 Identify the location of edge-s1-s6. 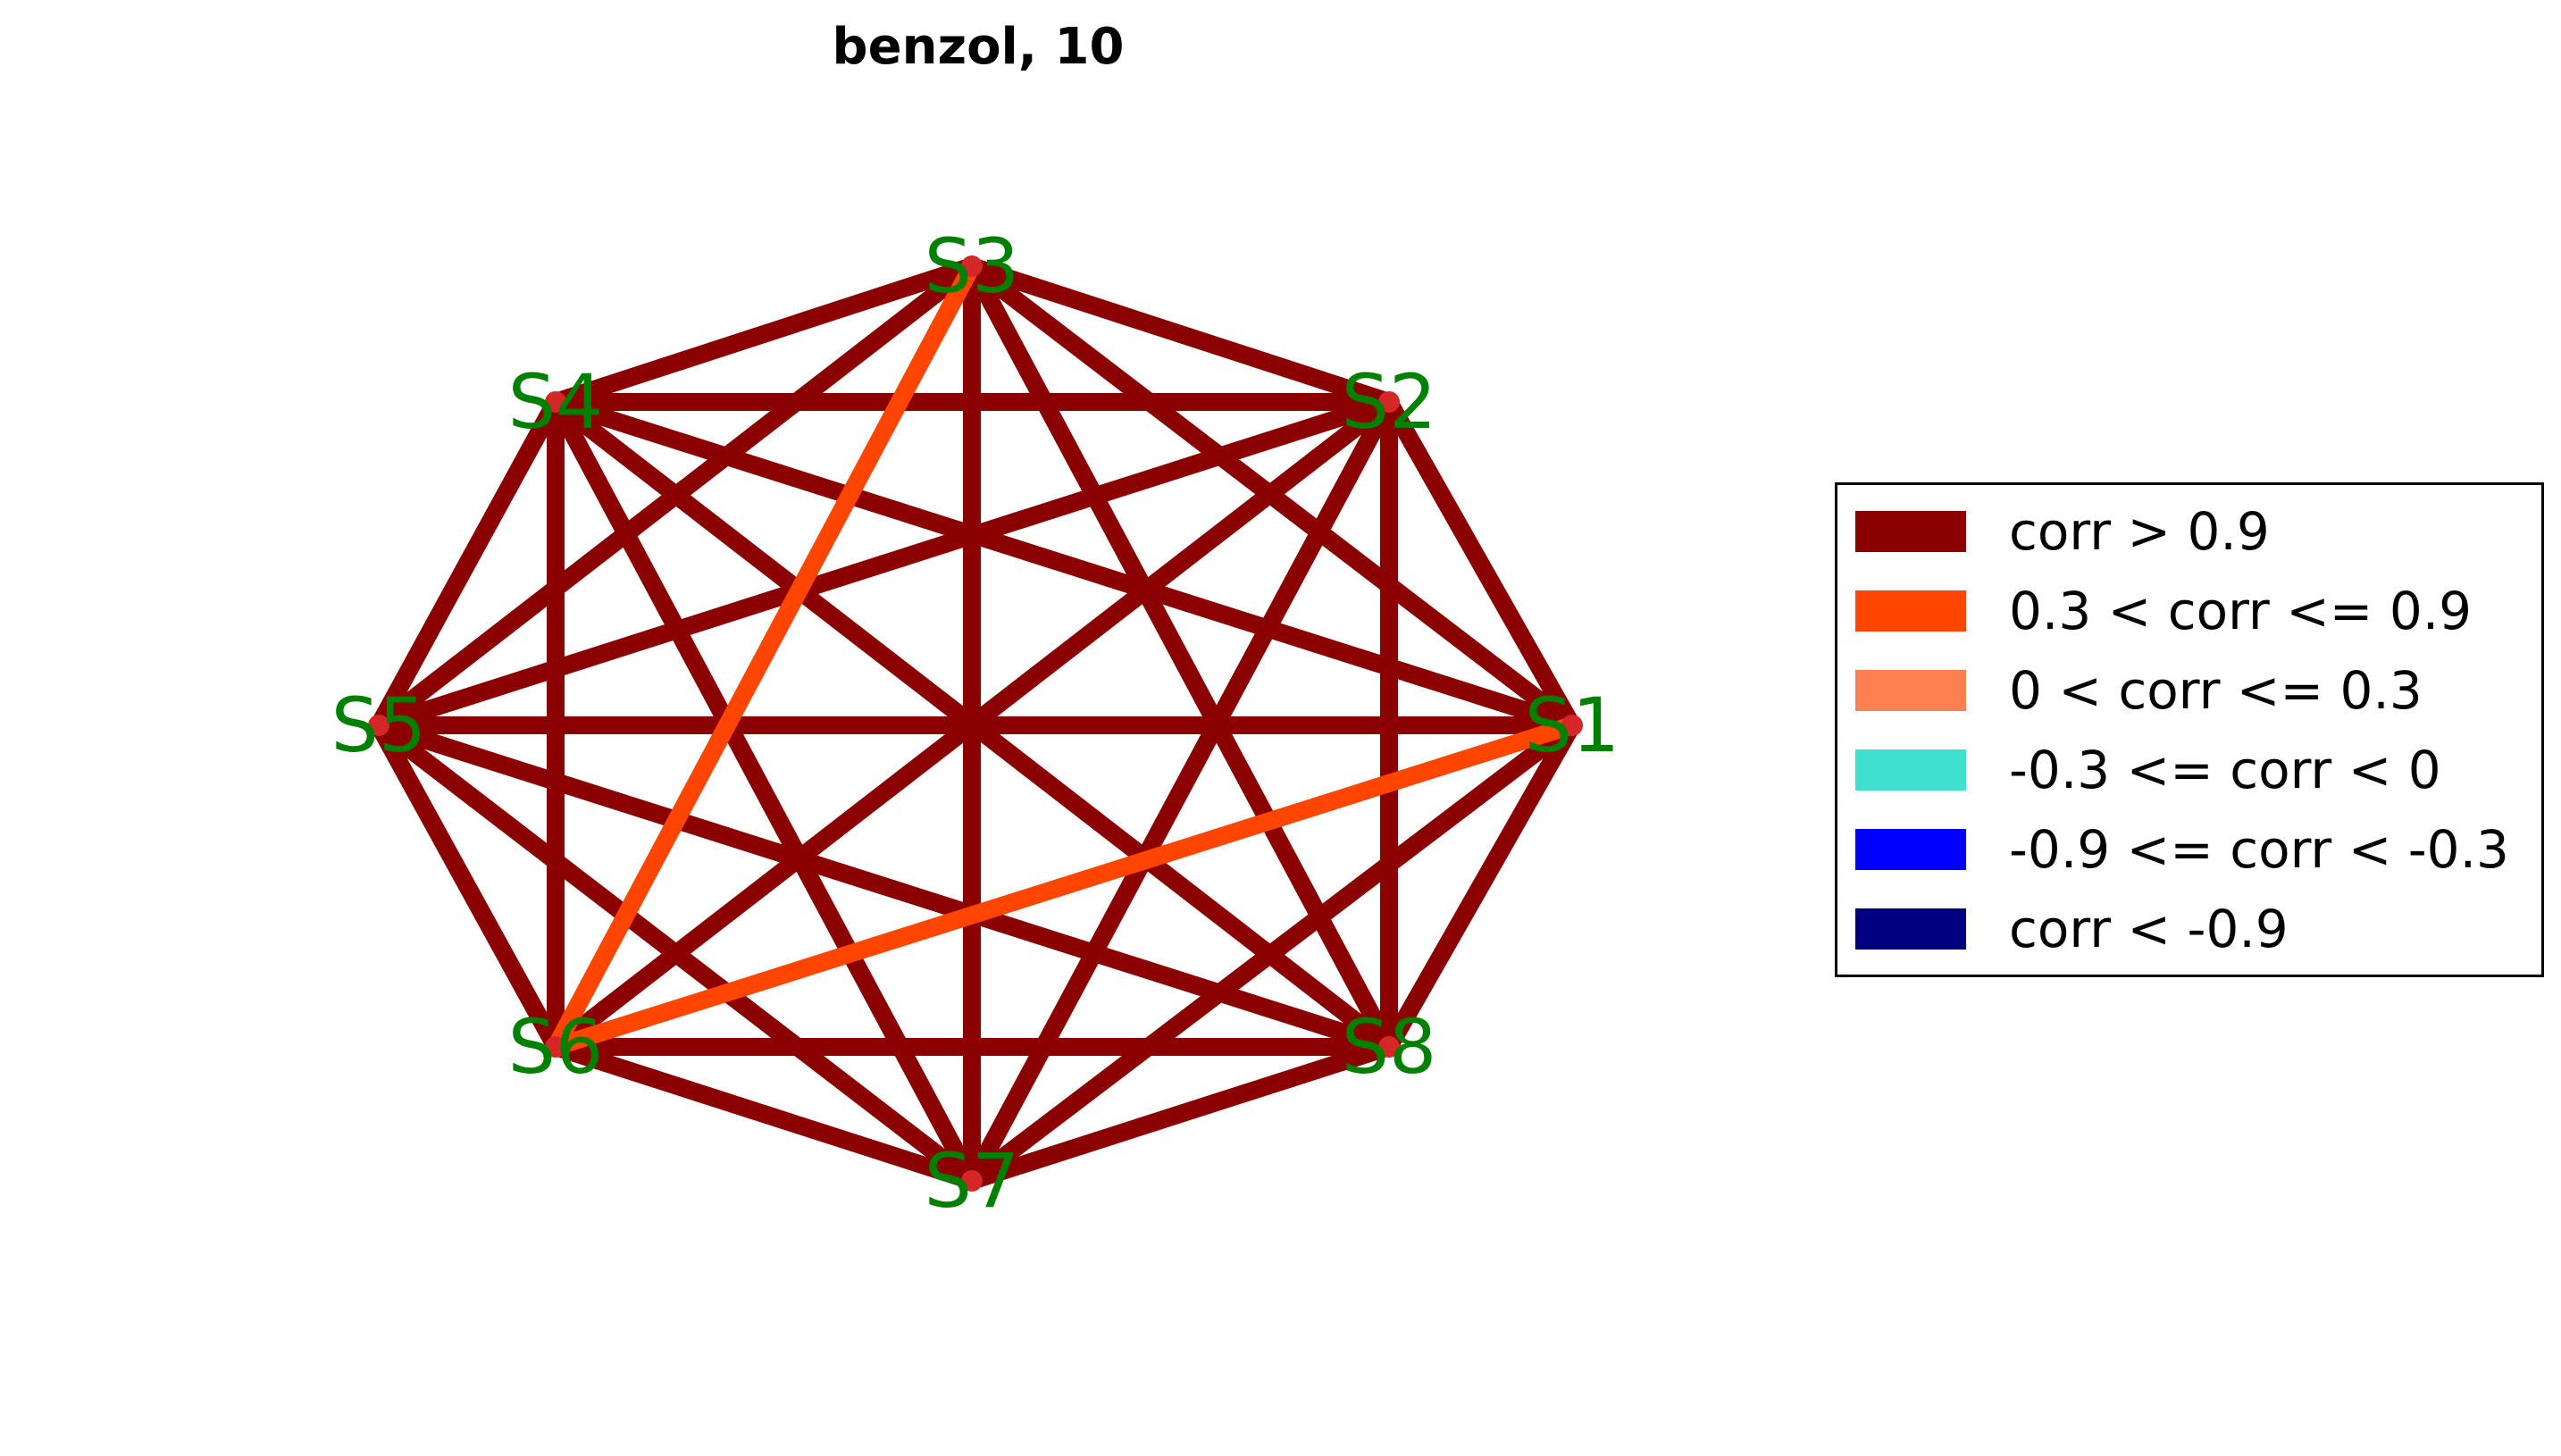
(1064, 886).